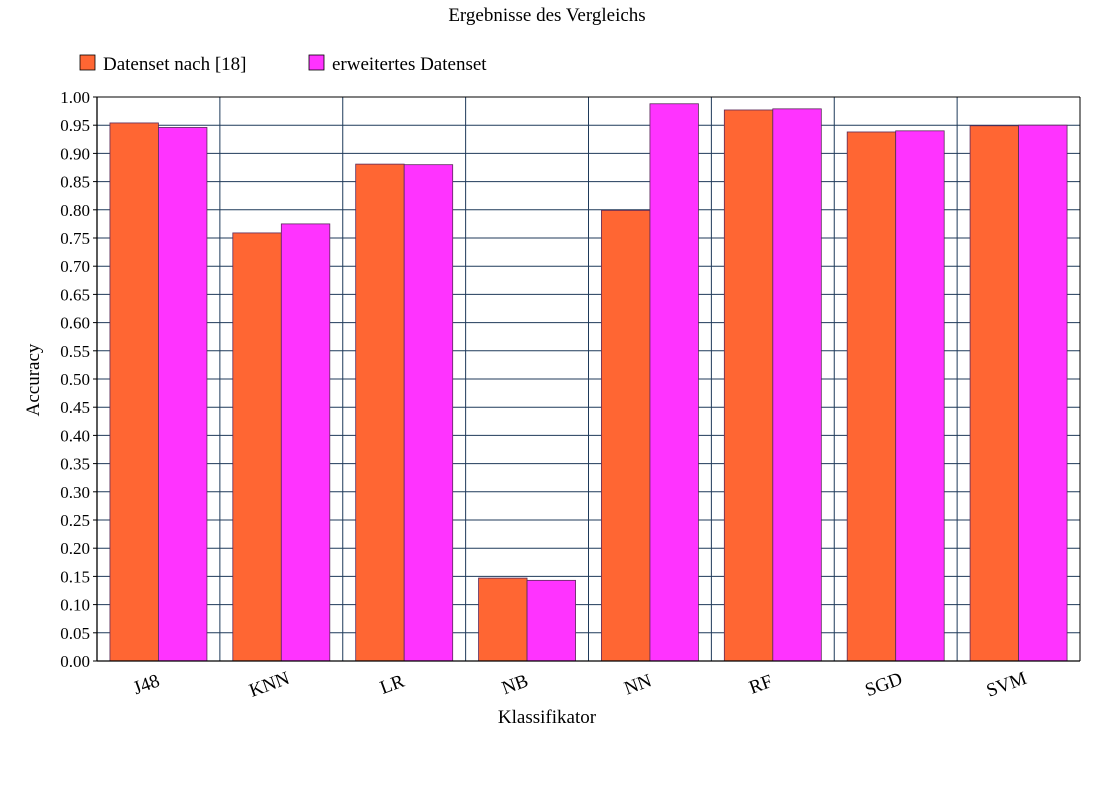 The height and width of the screenshot is (805, 1095). What do you see at coordinates (75, 153) in the screenshot?
I see `y-tick-label: 0.90` at bounding box center [75, 153].